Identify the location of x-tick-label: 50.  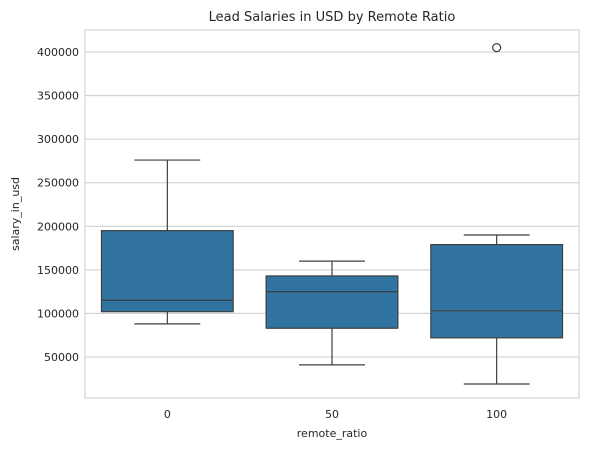
(332, 414).